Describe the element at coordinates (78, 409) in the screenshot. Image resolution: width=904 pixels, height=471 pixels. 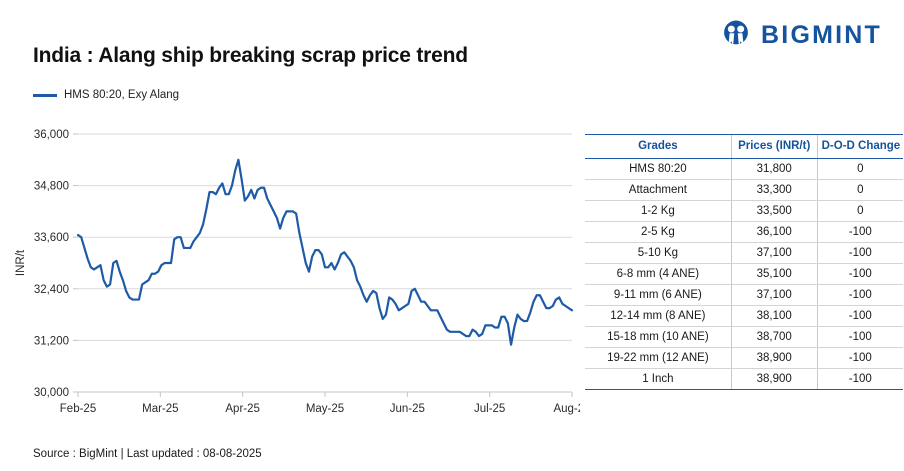
I see `x-tick-label: Feb-25` at that location.